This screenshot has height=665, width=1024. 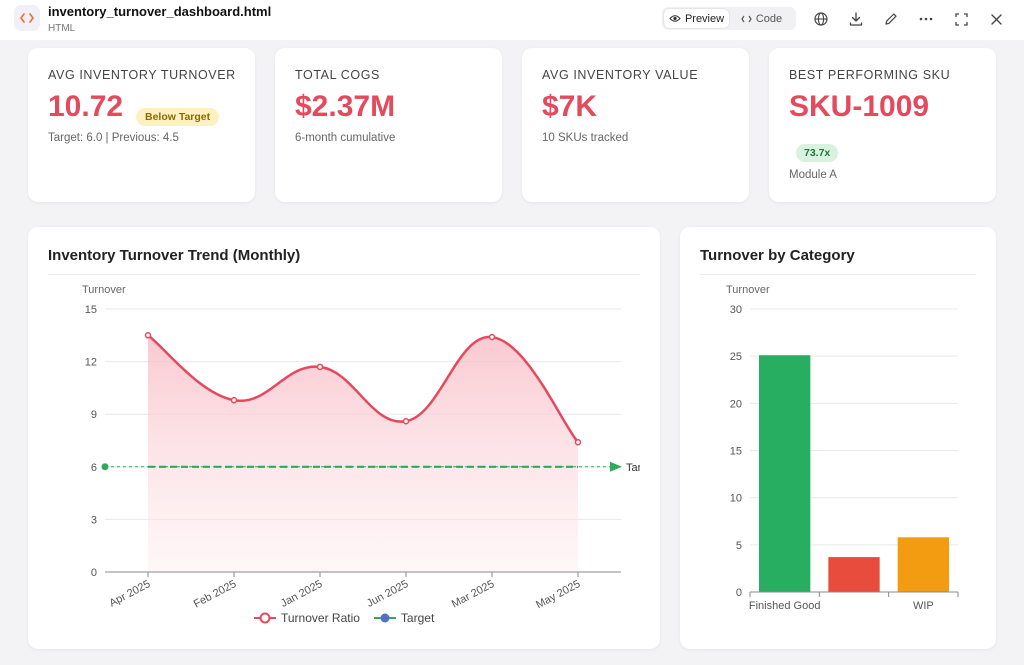 What do you see at coordinates (302, 594) in the screenshot?
I see `x-tick-label: Jan 2025` at bounding box center [302, 594].